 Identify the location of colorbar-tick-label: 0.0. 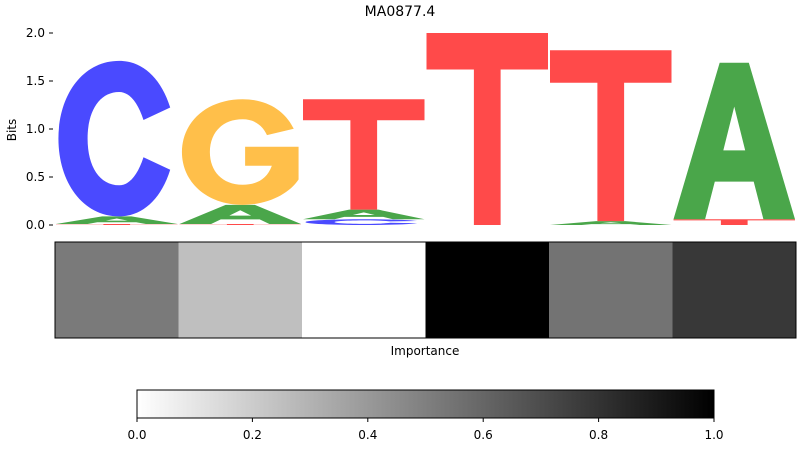
(136, 435).